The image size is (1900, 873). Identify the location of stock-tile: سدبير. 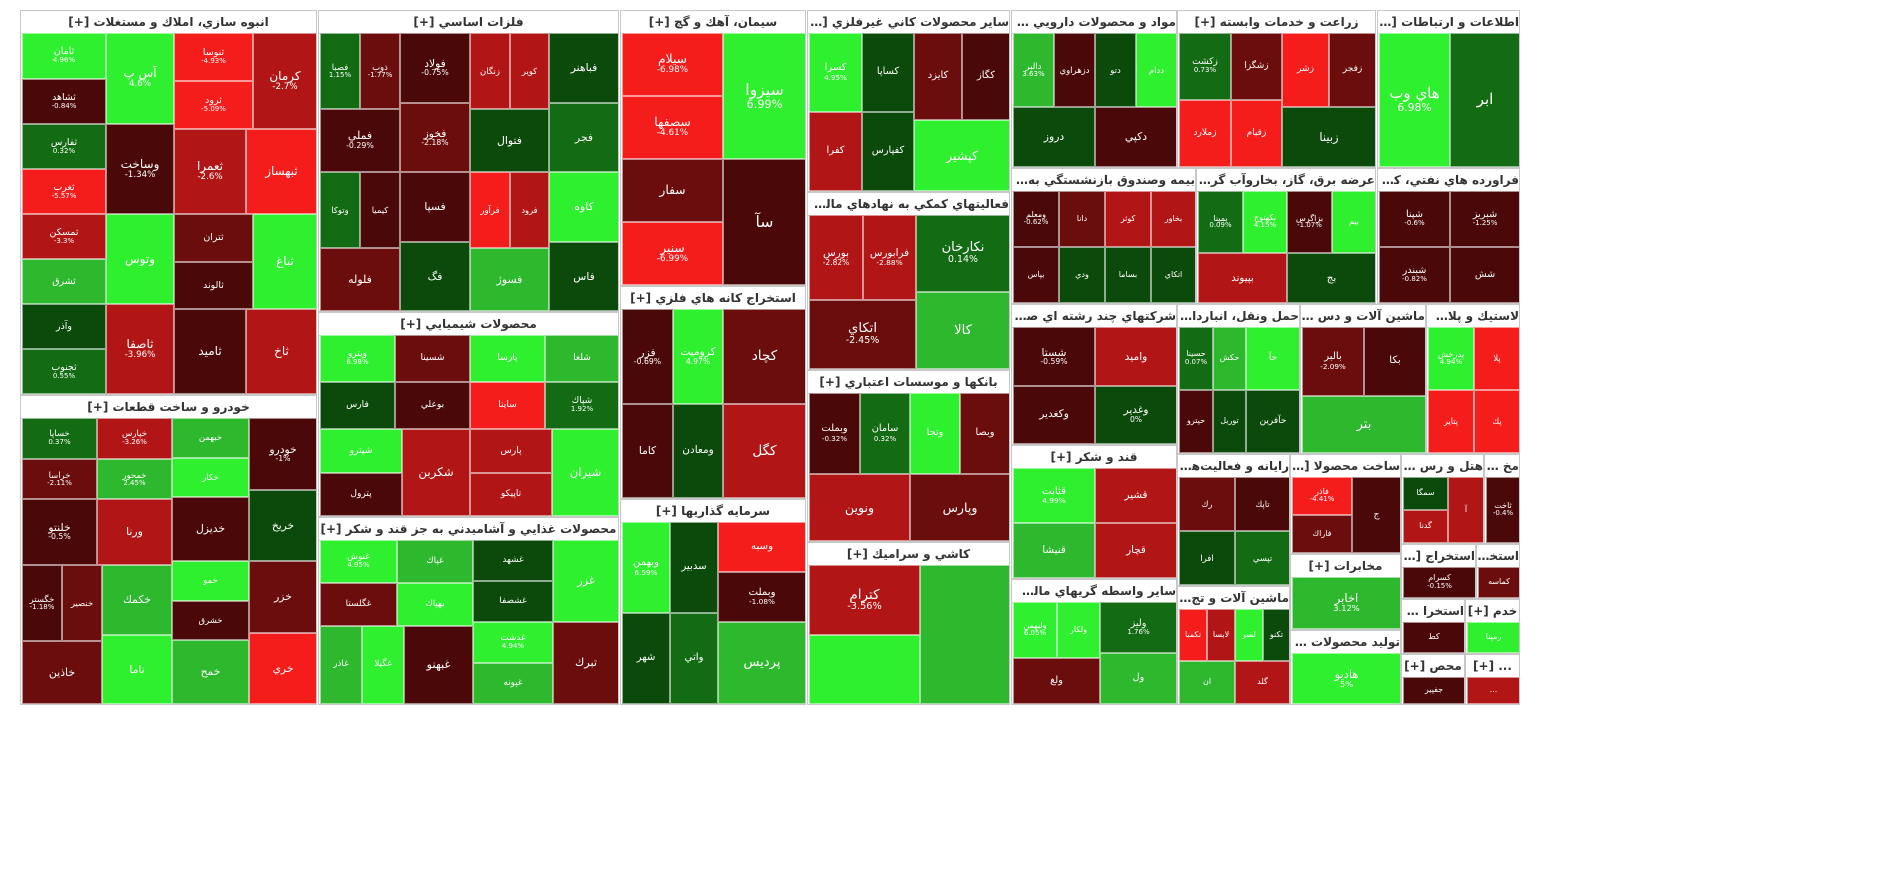
(694, 567).